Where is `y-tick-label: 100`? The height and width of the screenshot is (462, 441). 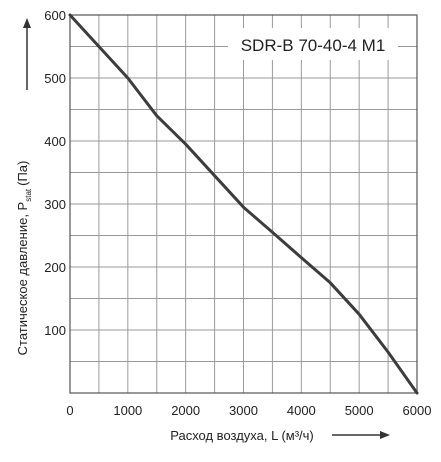 y-tick-label: 100 is located at coordinates (55, 330).